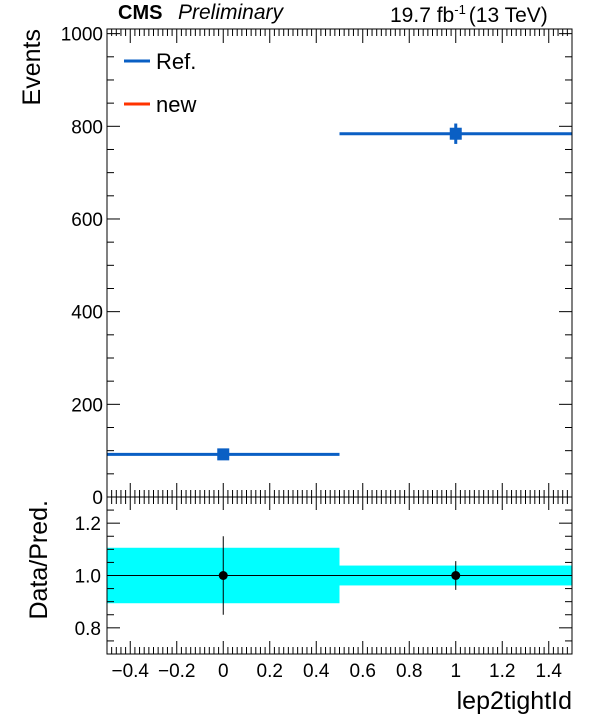  I want to click on x-tick-label: 1.4, so click(549, 671).